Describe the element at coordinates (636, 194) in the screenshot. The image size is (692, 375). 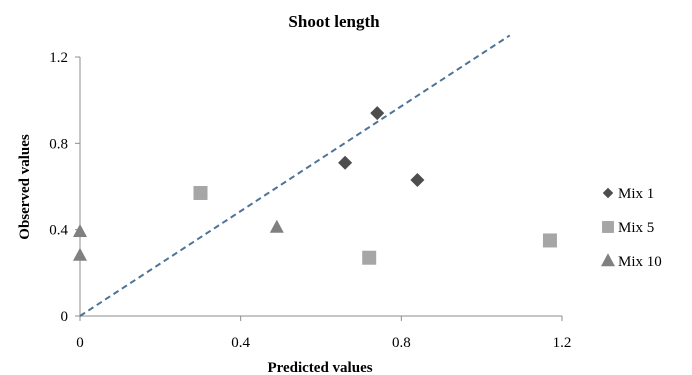
I see `legend-label-mix-1: Mix 1` at that location.